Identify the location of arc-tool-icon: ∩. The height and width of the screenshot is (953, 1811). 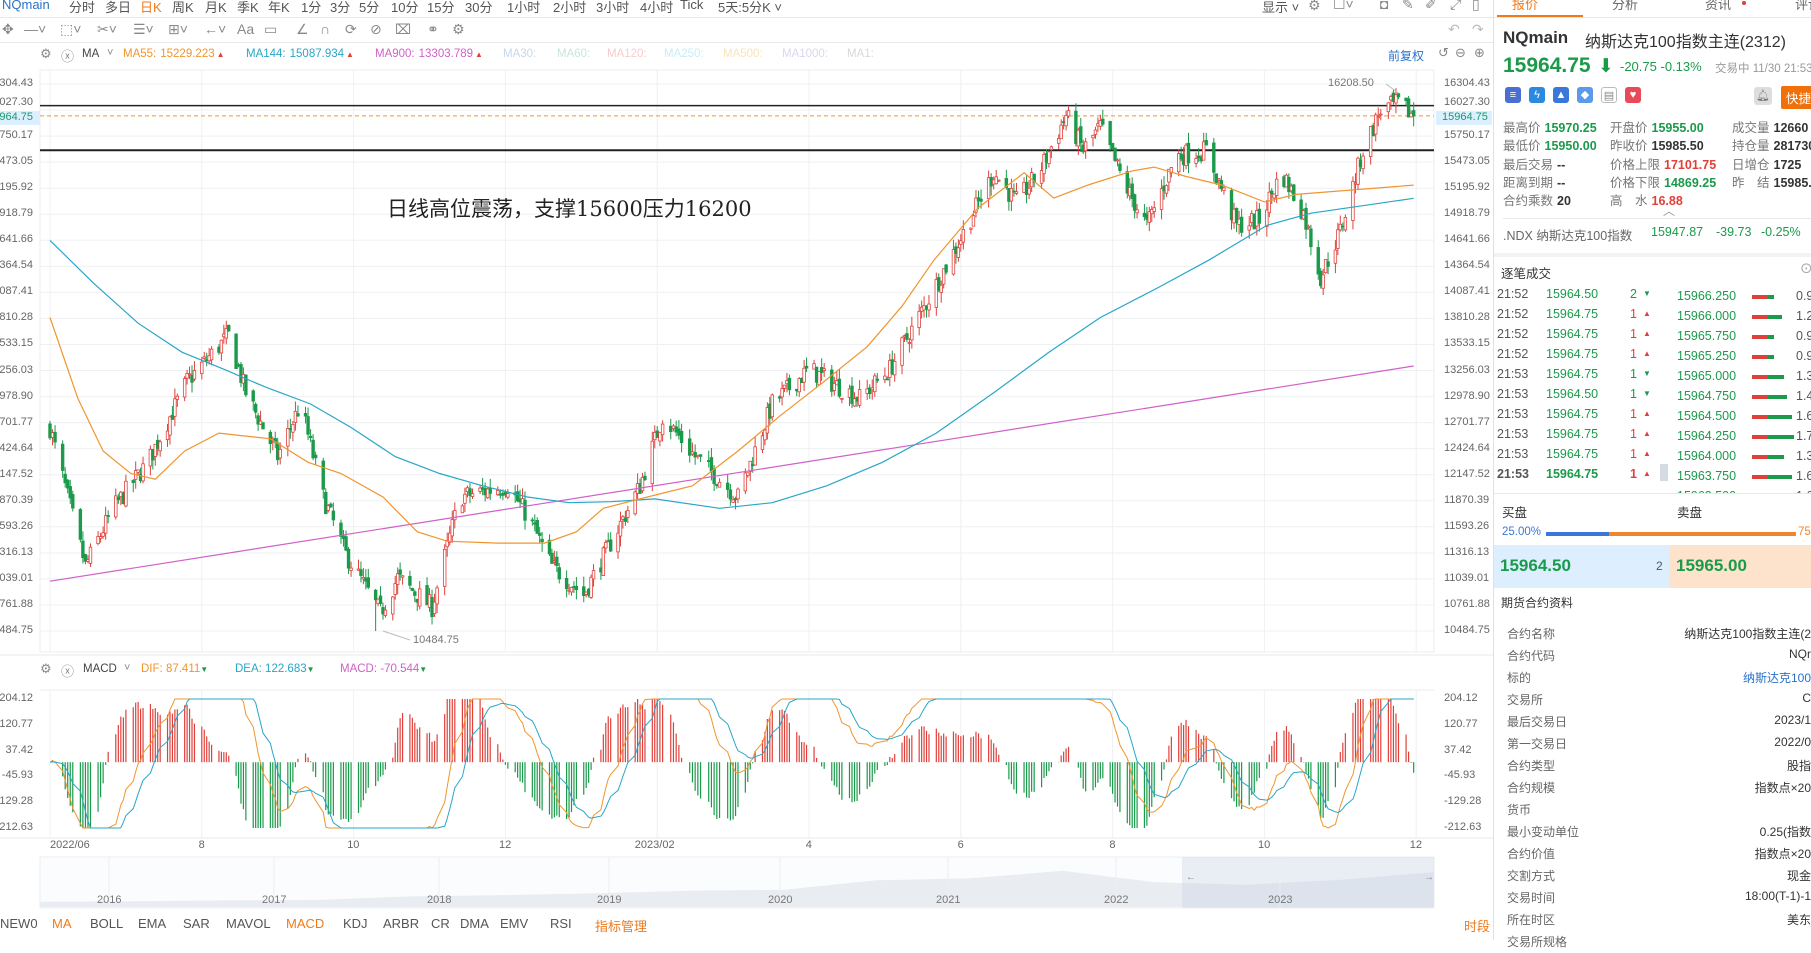
(325, 29).